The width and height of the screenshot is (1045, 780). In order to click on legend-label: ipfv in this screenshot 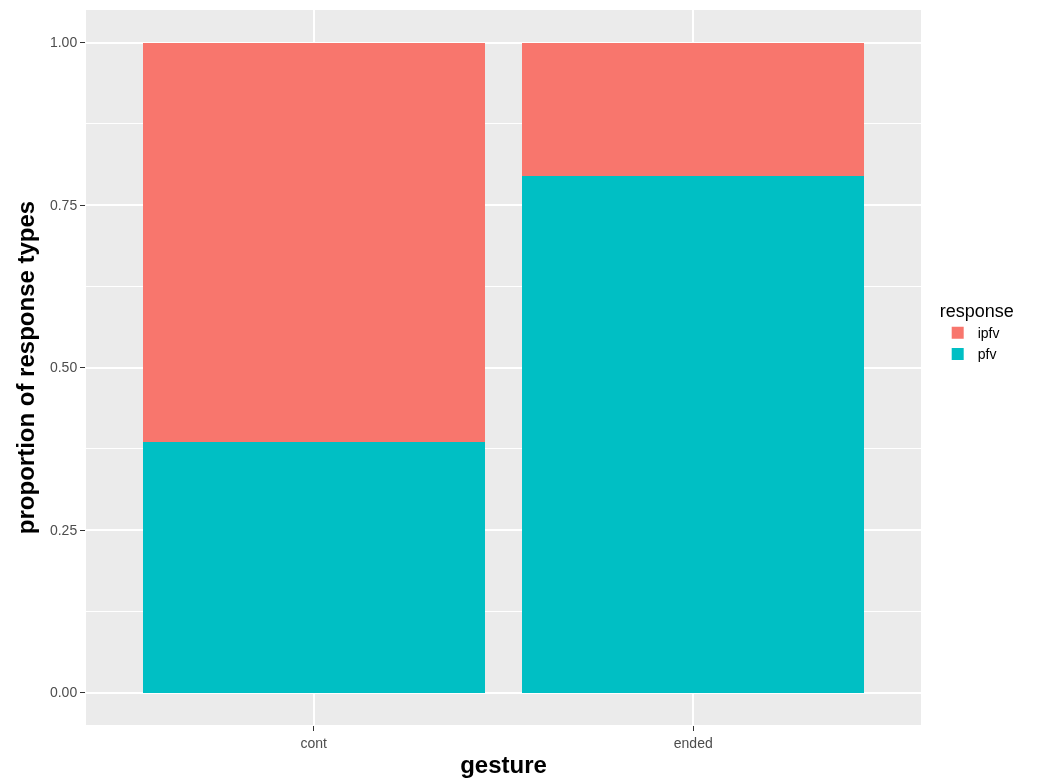, I will do `click(988, 333)`.